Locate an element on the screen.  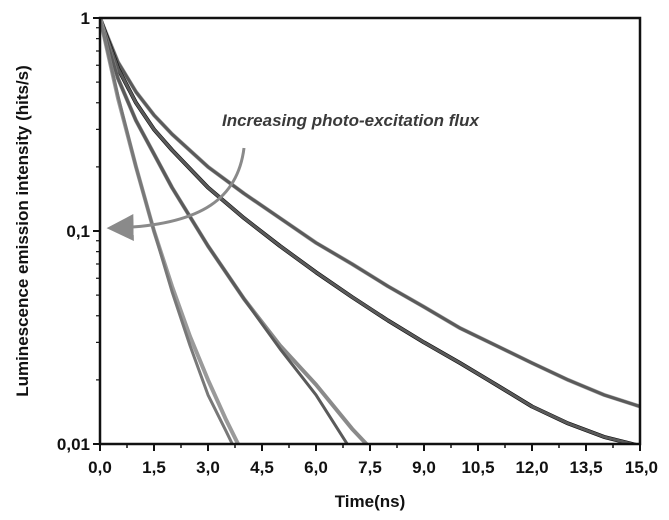
increasing-flux-annotation: Increasing photo-excitation flux is located at coordinates (351, 120).